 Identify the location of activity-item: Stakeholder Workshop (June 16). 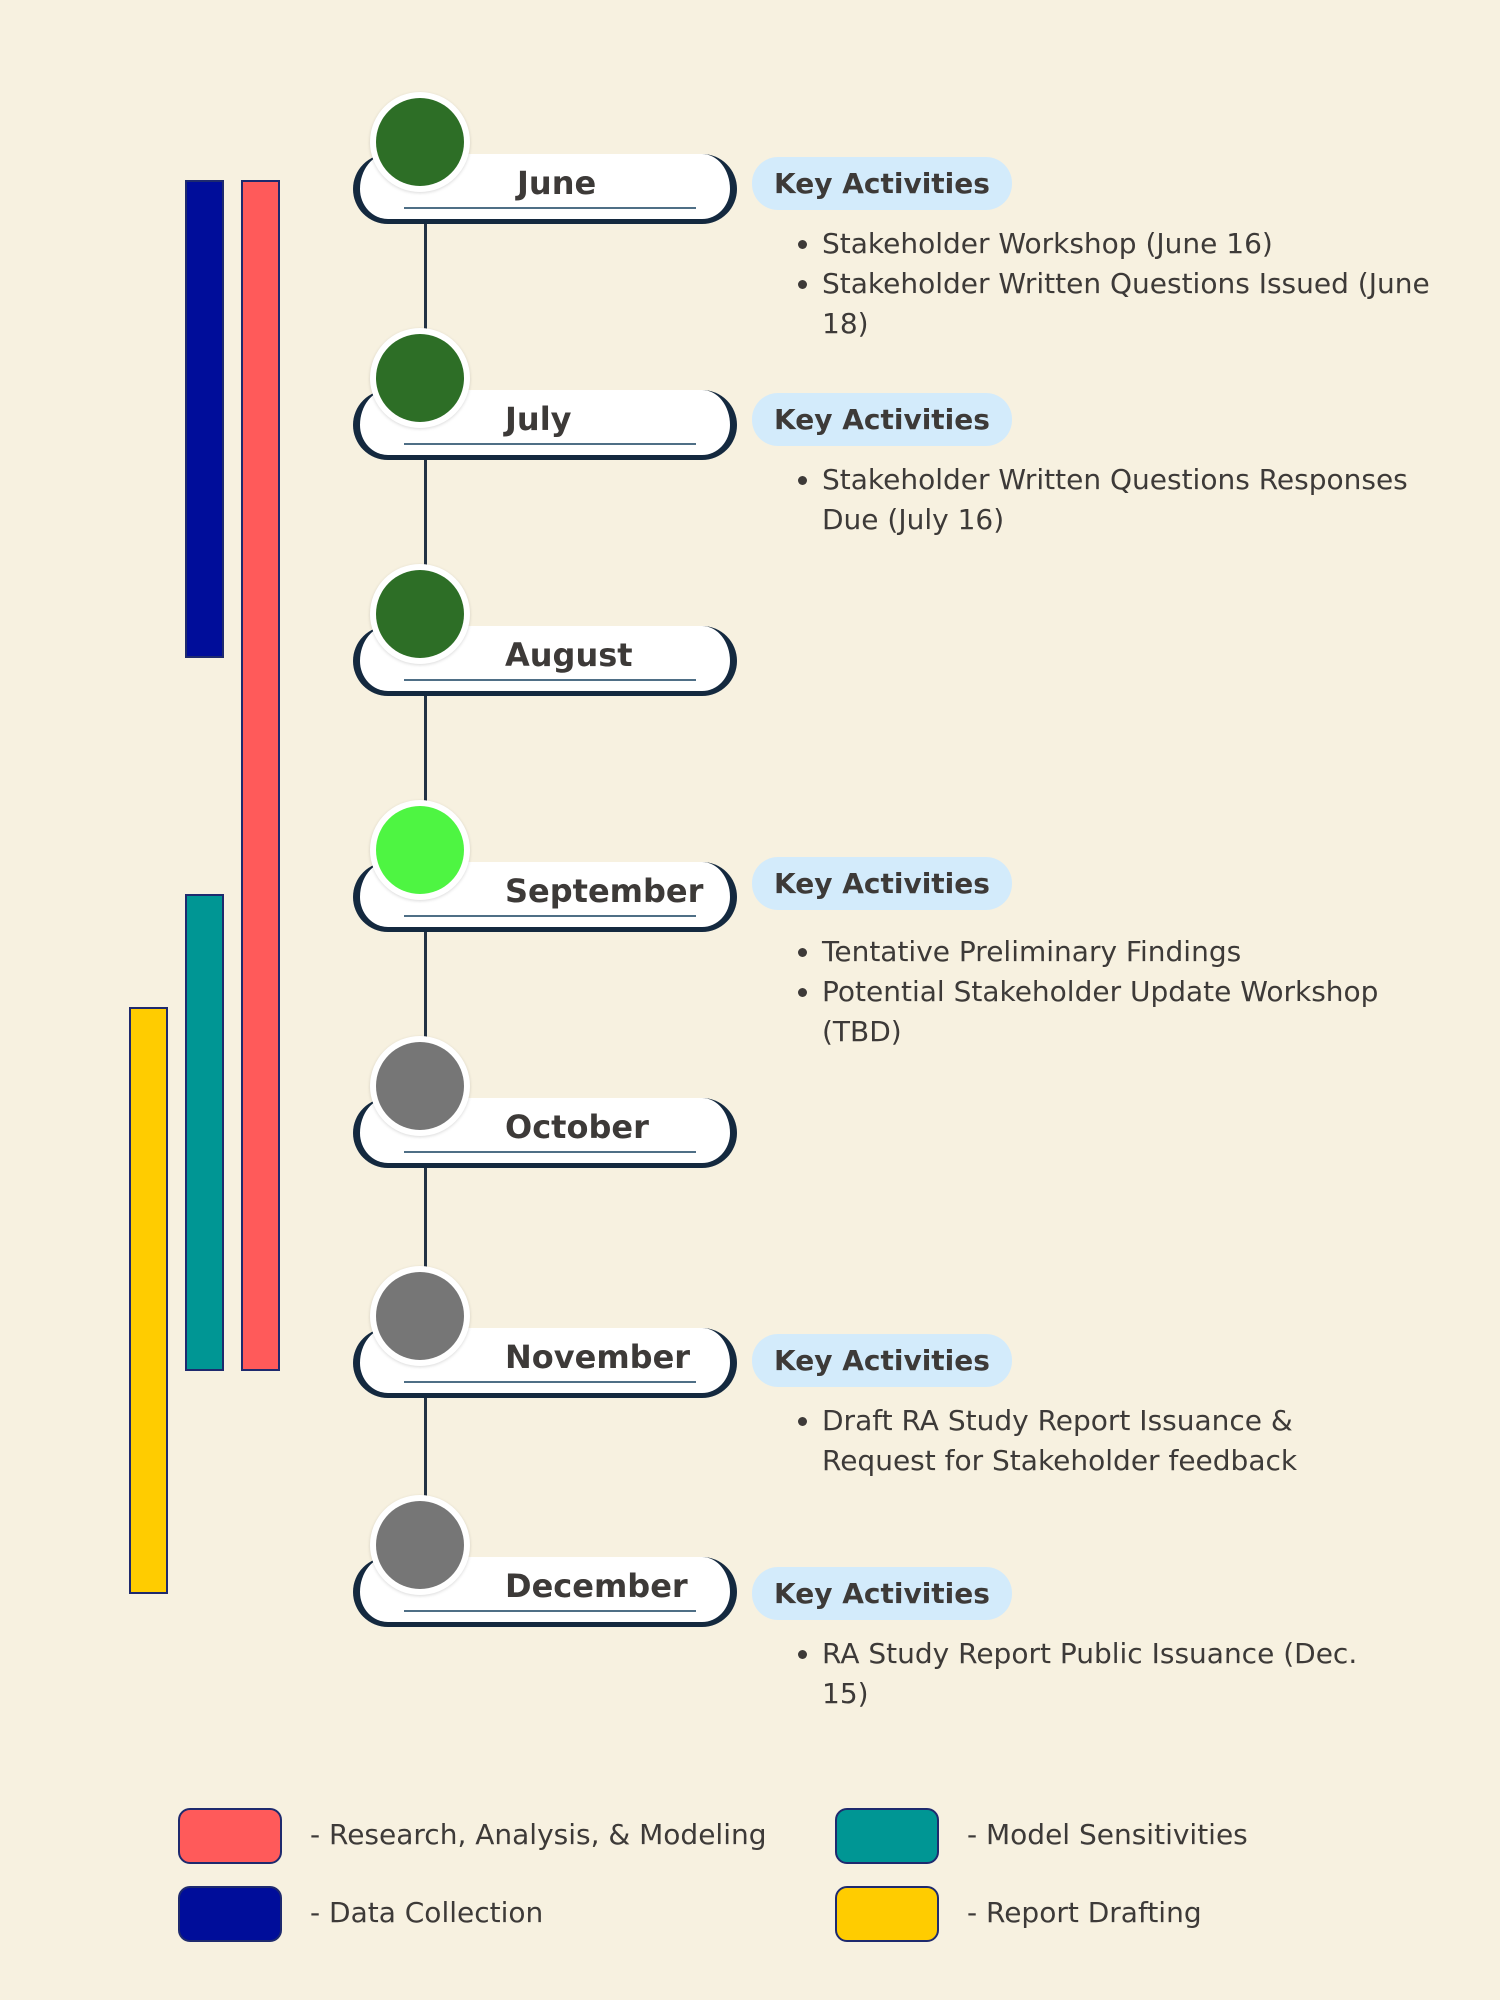
(1137, 244).